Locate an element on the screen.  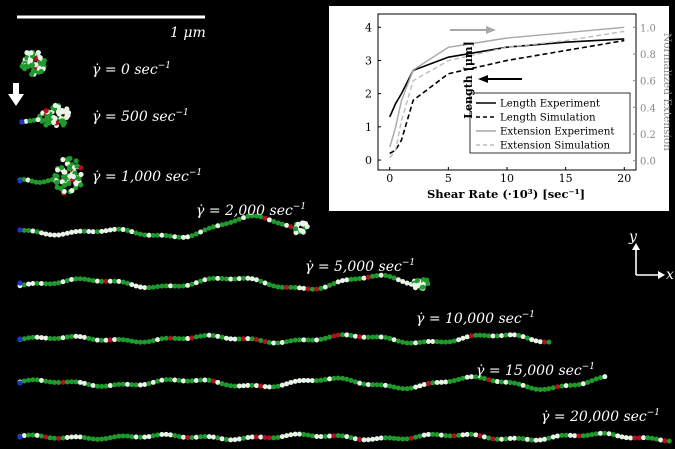
axis-x-label: x is located at coordinates (670, 275).